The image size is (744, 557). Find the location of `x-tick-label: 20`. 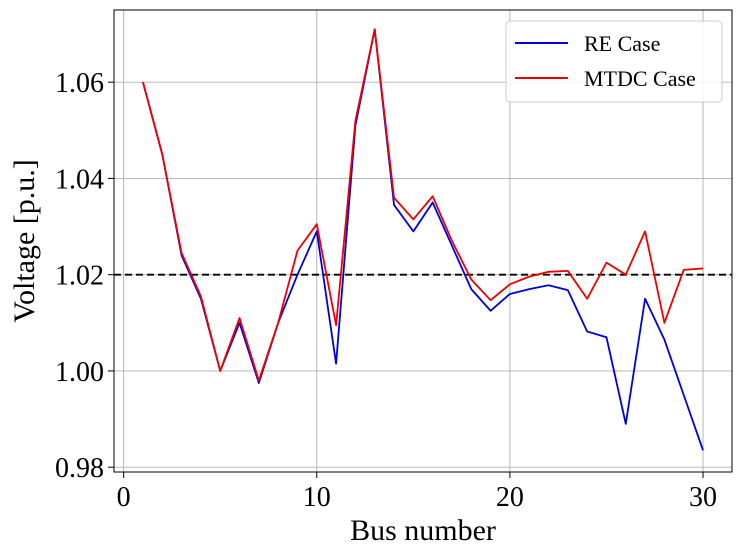

x-tick-label: 20 is located at coordinates (510, 497).